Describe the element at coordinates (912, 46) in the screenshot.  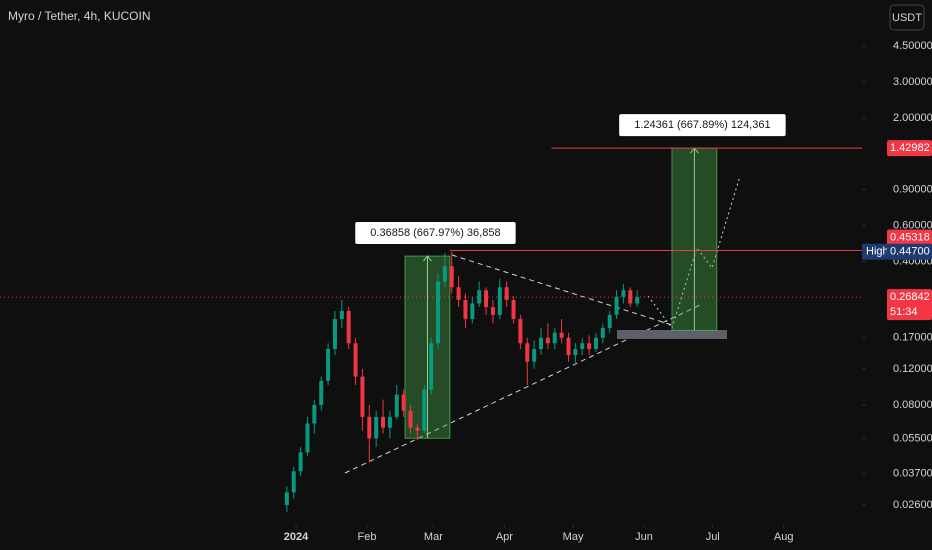
I see `y-tick-label: 4.50000` at that location.